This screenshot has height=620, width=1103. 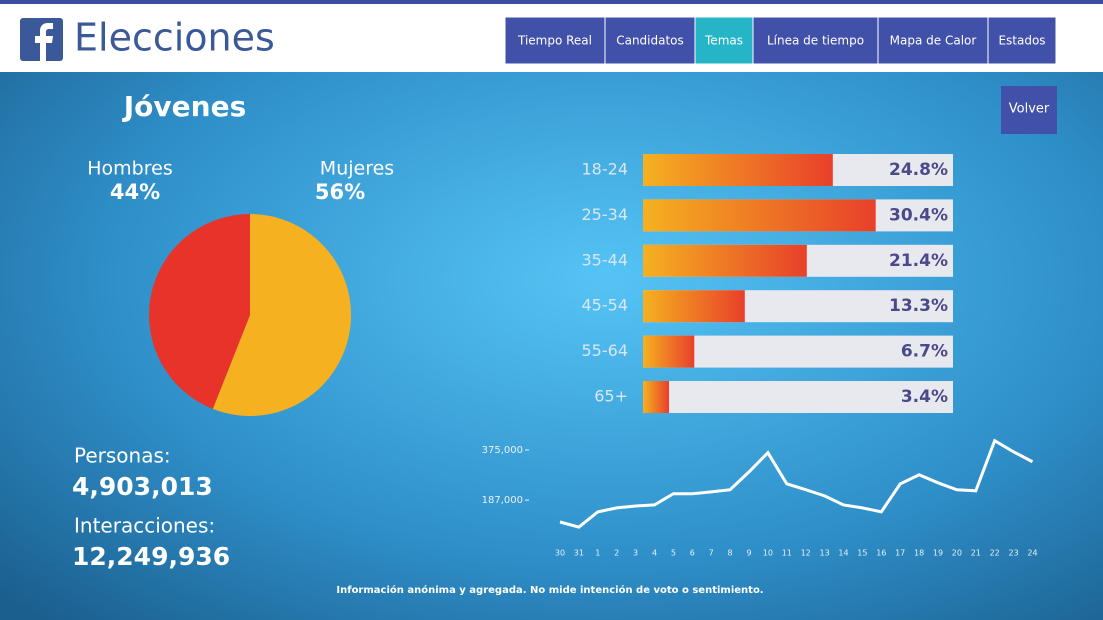 I want to click on x-tick-label: 20, so click(x=957, y=553).